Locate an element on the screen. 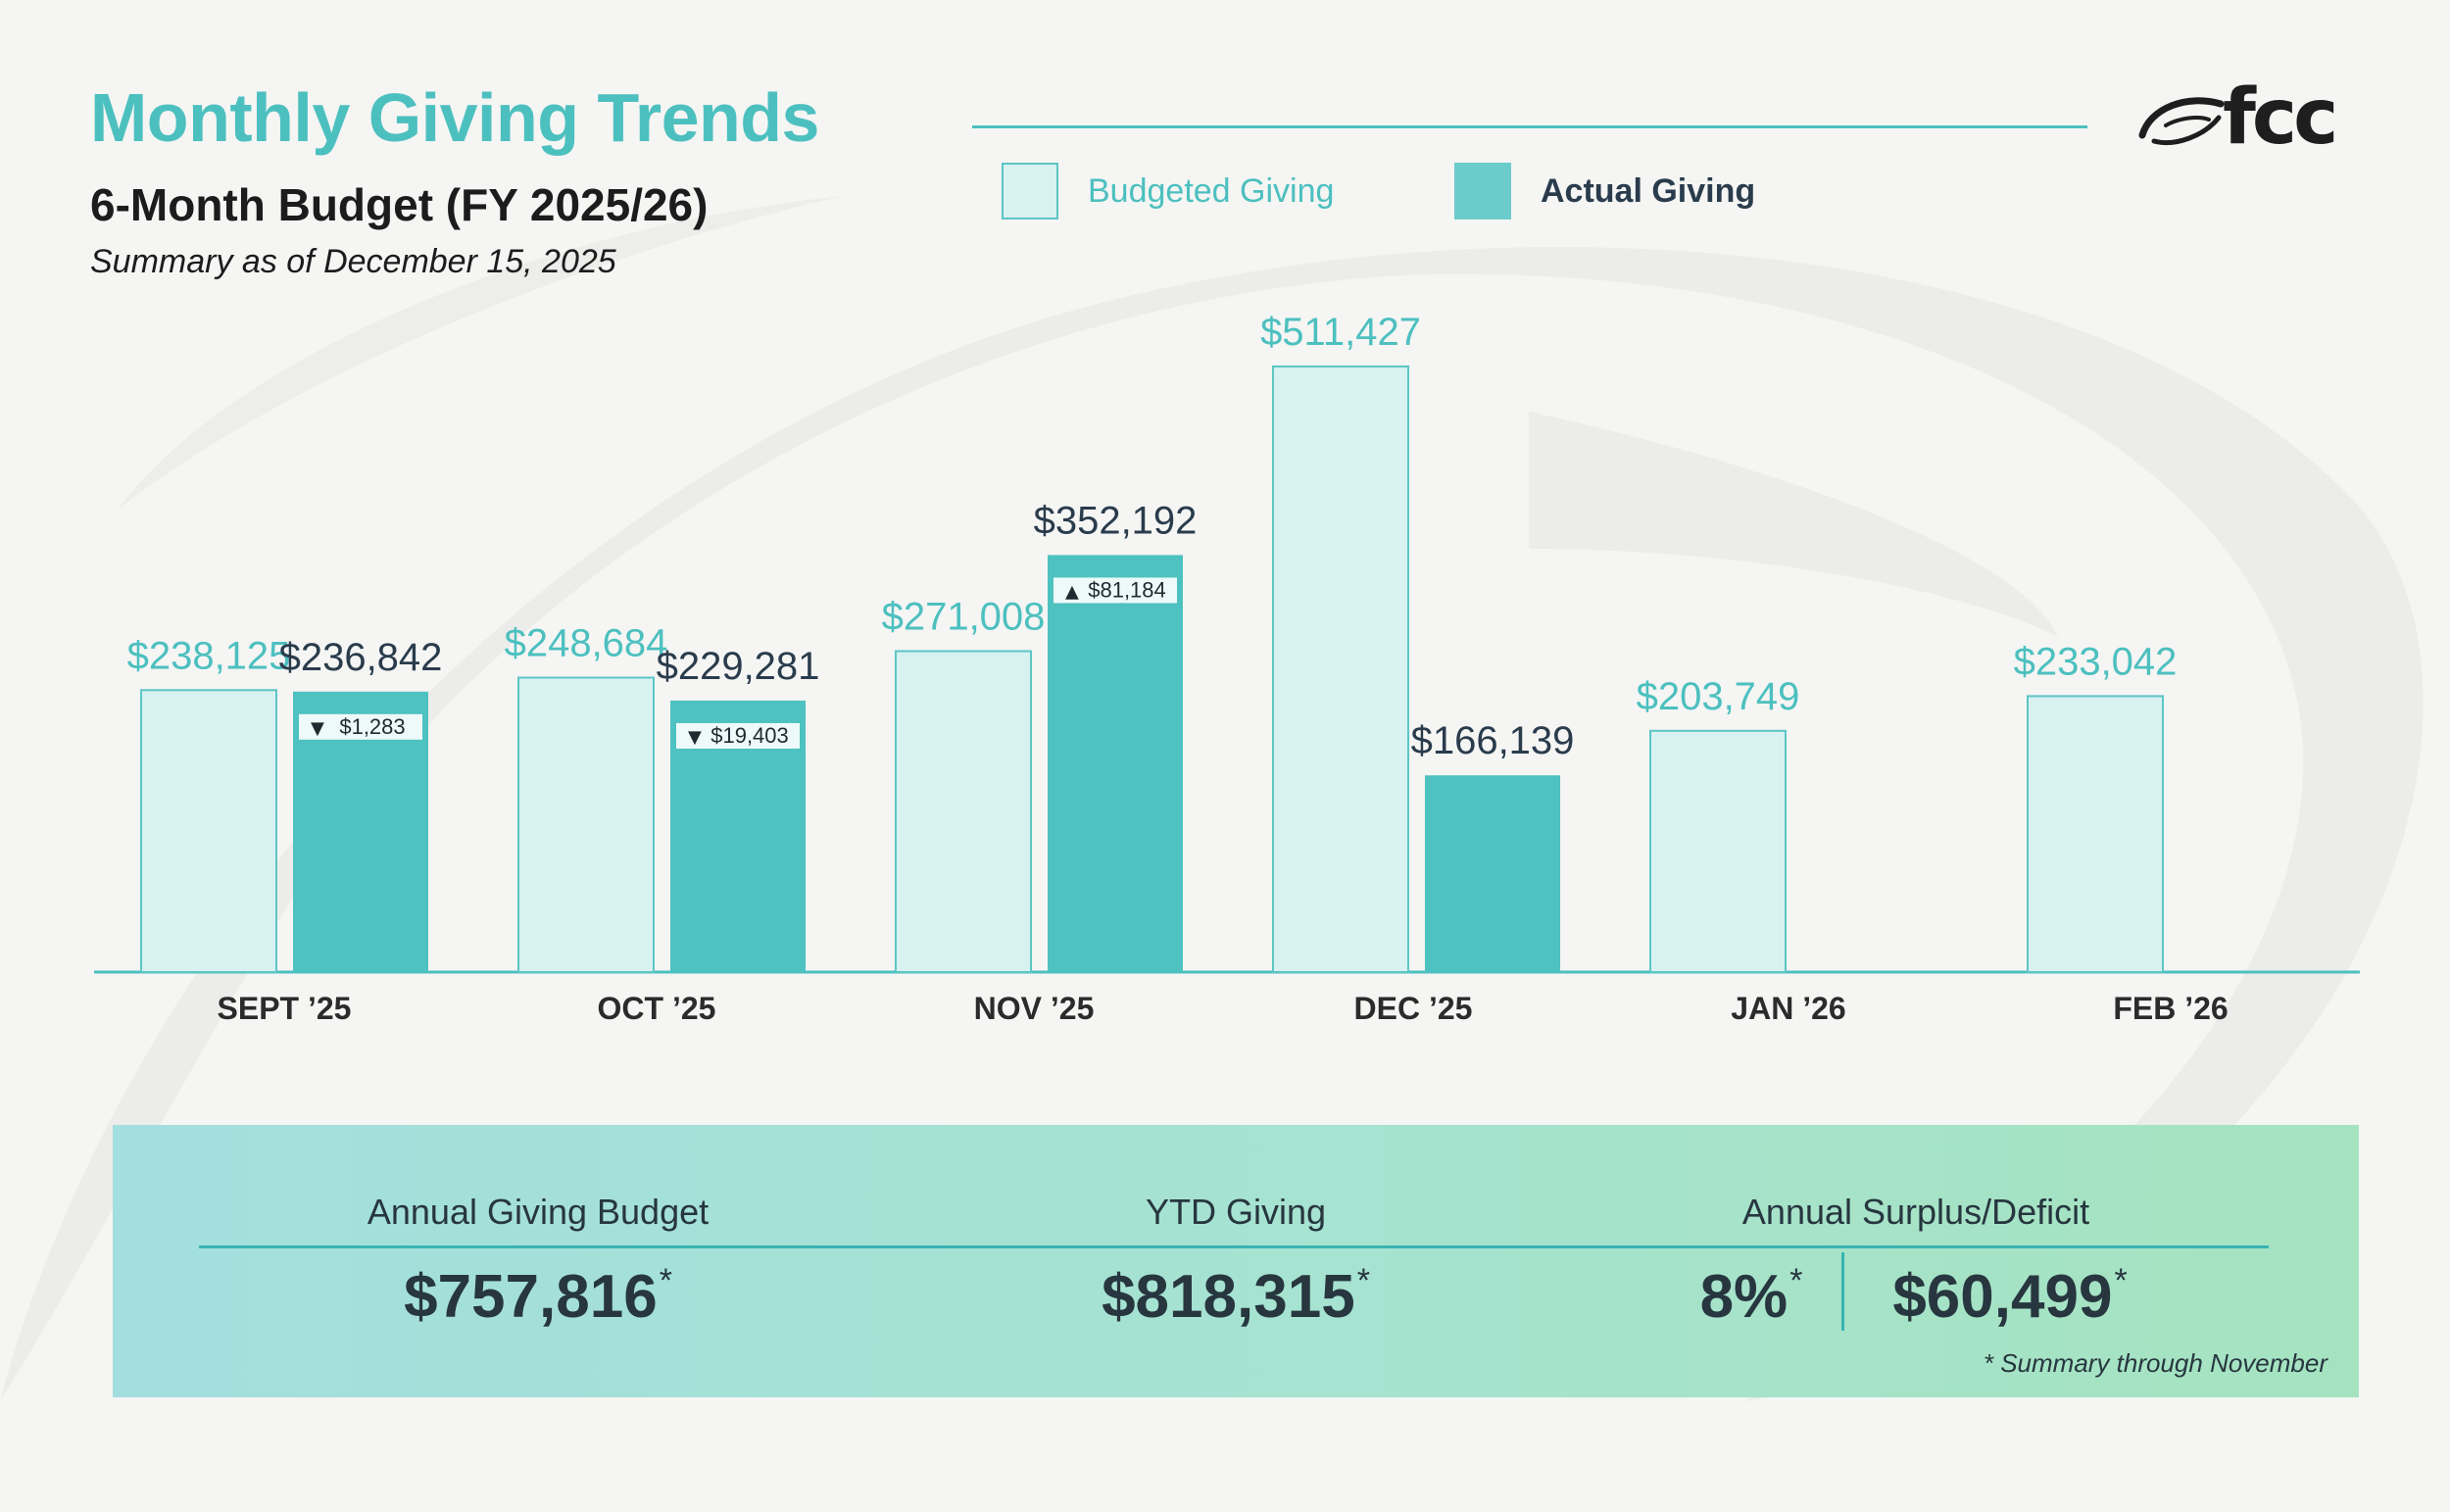 This screenshot has width=2450, height=1512. surplus-amount-value: $60,499* is located at coordinates (2009, 1297).